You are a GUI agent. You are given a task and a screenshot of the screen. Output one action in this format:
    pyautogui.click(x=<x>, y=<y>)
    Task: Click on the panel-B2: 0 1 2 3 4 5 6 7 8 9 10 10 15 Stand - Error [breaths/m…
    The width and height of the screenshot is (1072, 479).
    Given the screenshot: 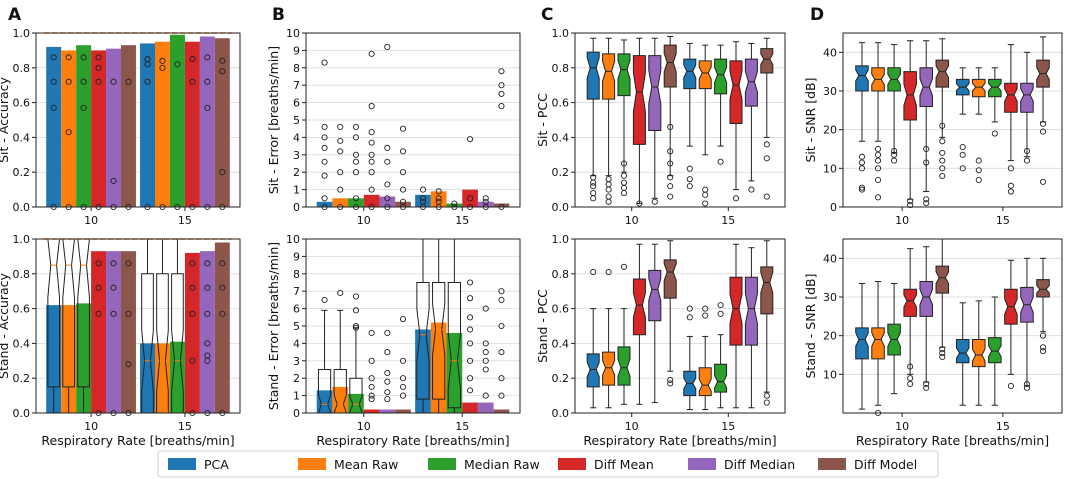 What is the action you would take?
    pyautogui.click(x=393, y=340)
    